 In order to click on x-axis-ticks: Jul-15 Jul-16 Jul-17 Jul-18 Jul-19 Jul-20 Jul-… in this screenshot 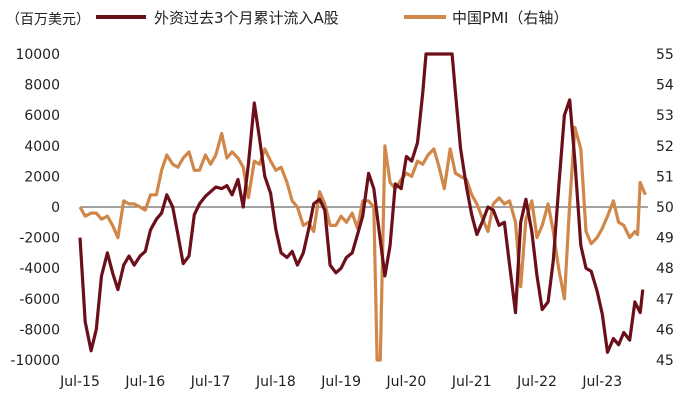, I will do `click(340, 382)`.